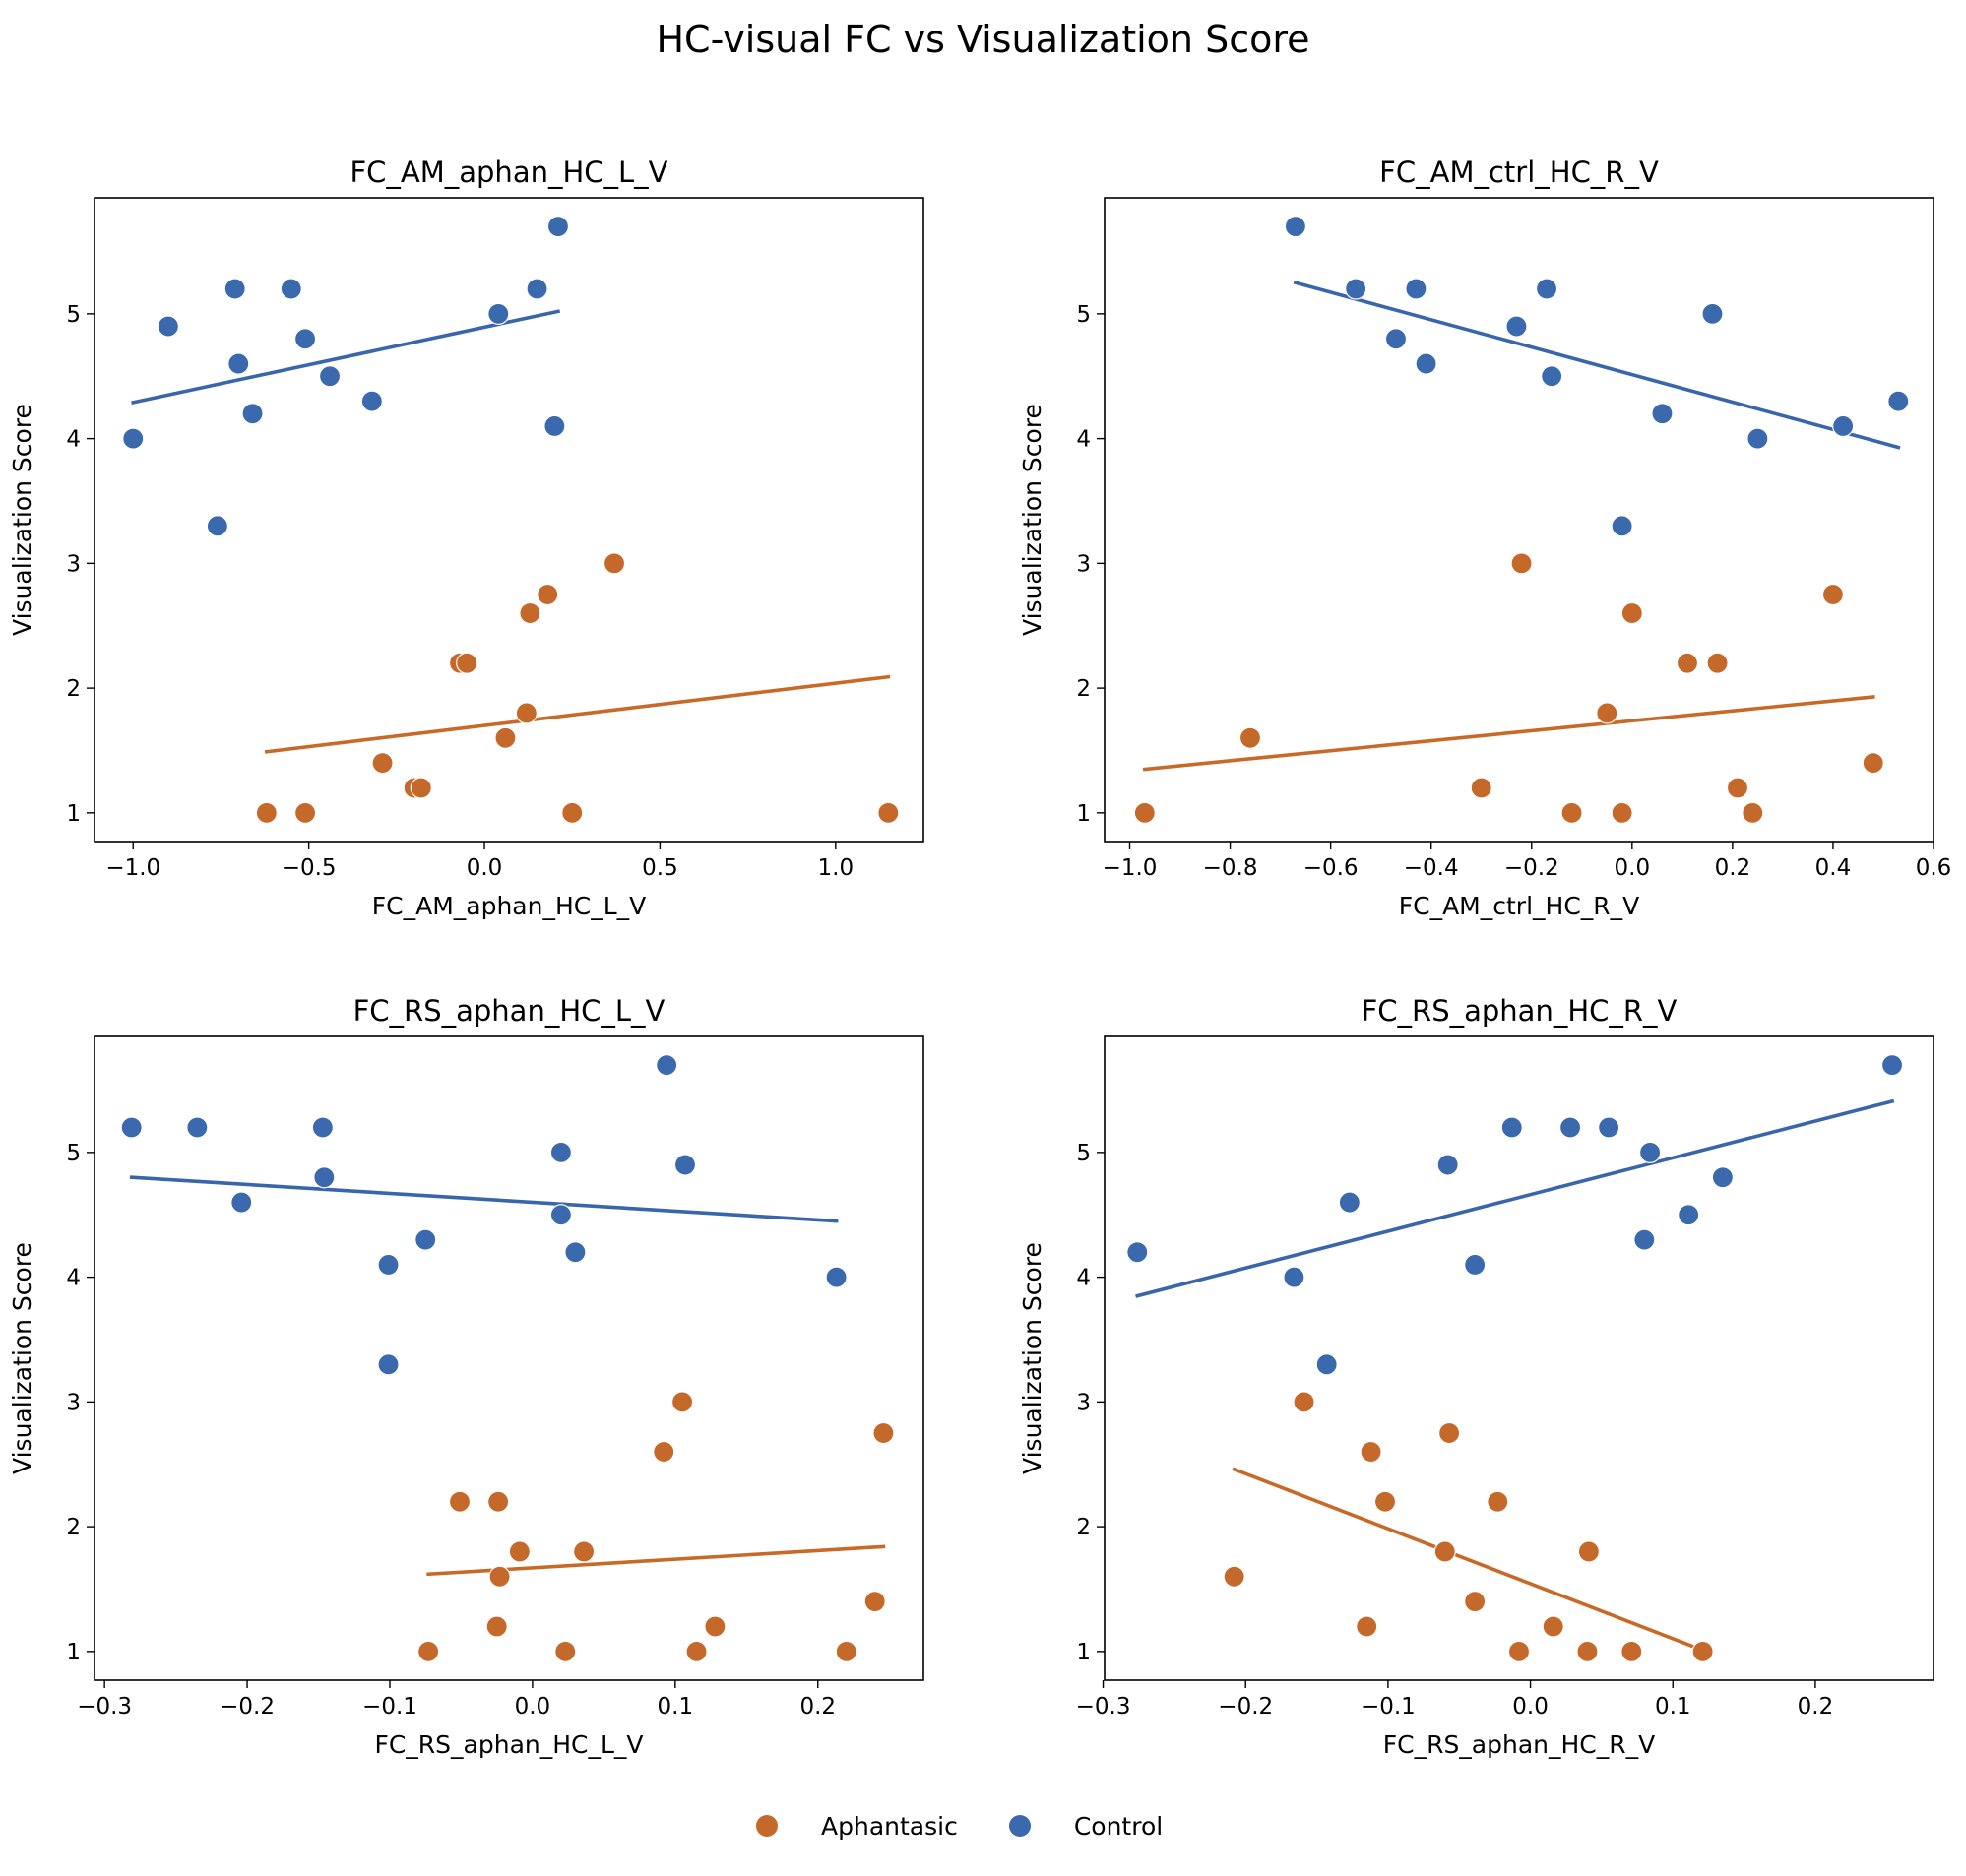 This screenshot has width=1966, height=1876. I want to click on x-tick-label: −0.5, so click(309, 868).